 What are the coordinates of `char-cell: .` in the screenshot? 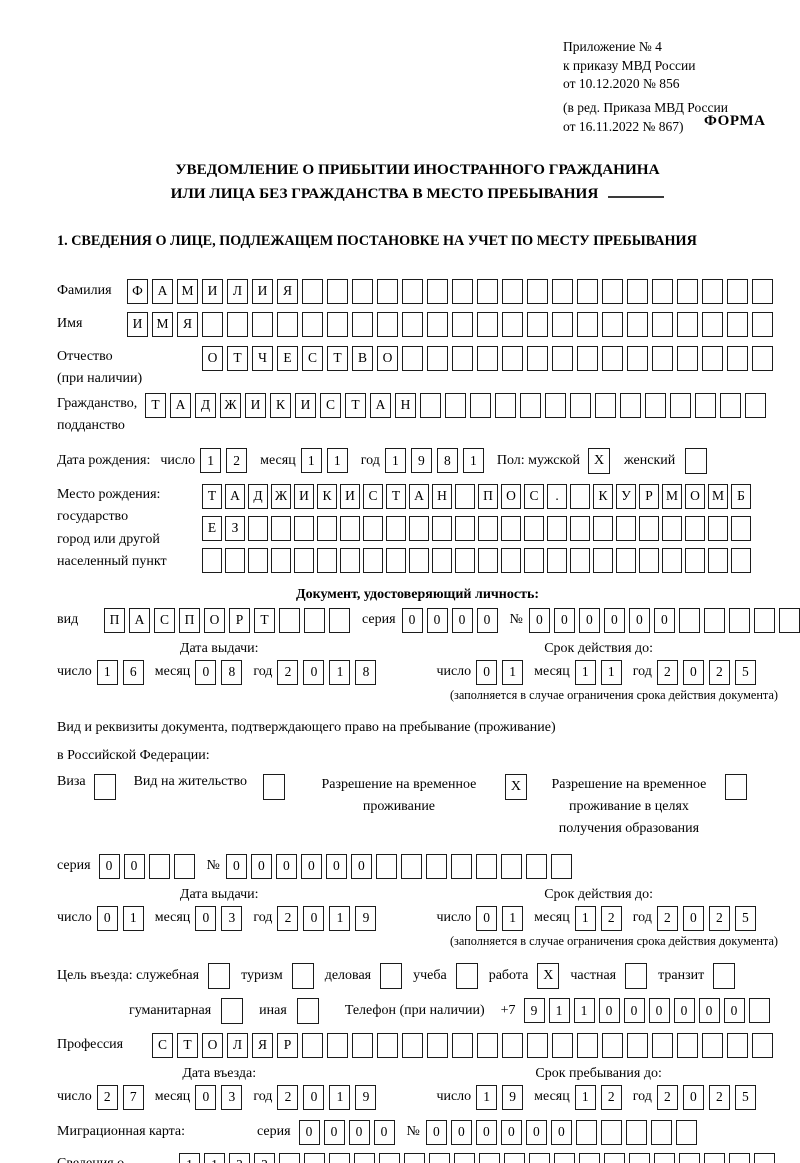 It's located at (557, 496).